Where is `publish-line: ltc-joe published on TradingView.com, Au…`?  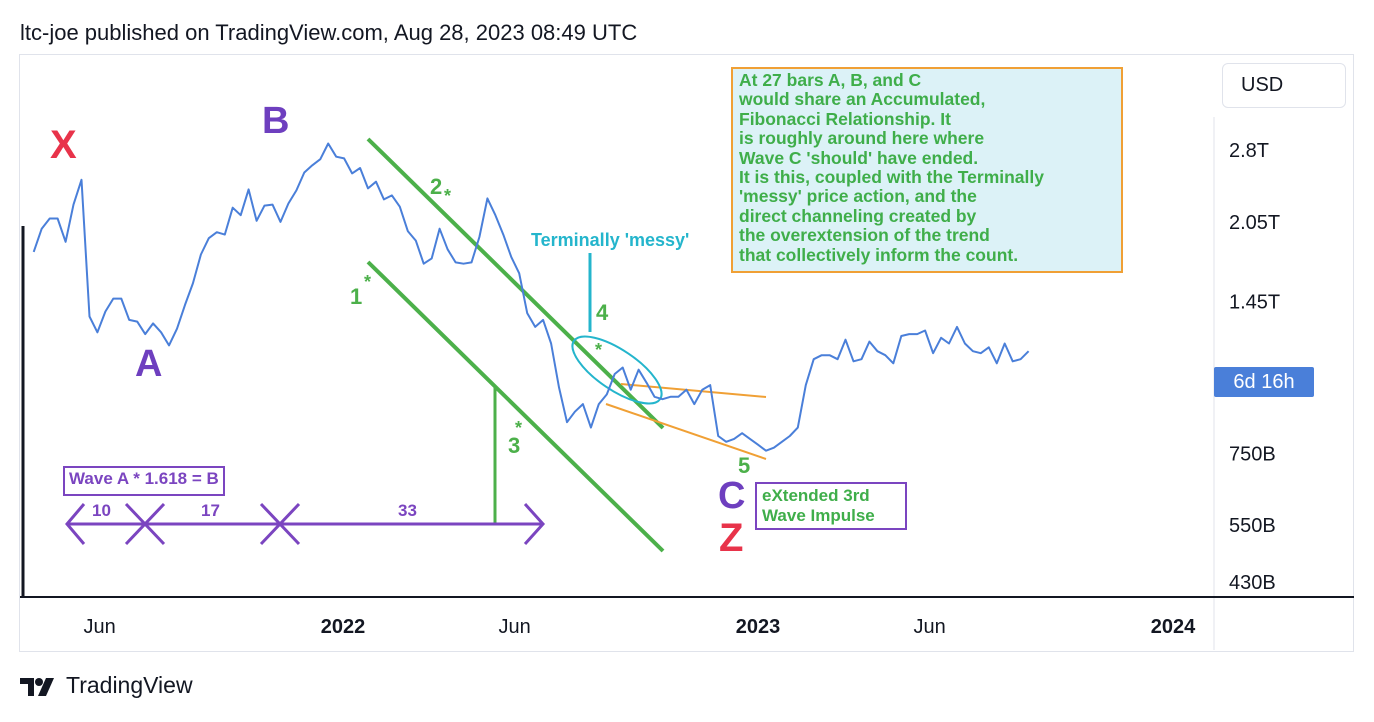
publish-line: ltc-joe published on TradingView.com, Au… is located at coordinates (329, 32).